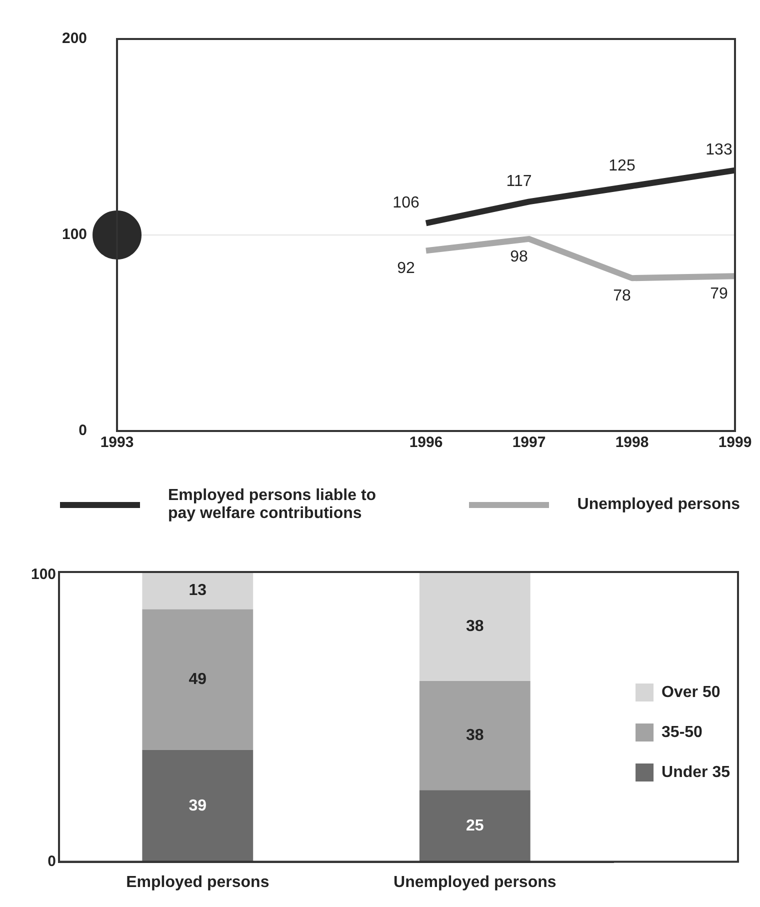 The image size is (760, 907). I want to click on data-label: 78, so click(622, 296).